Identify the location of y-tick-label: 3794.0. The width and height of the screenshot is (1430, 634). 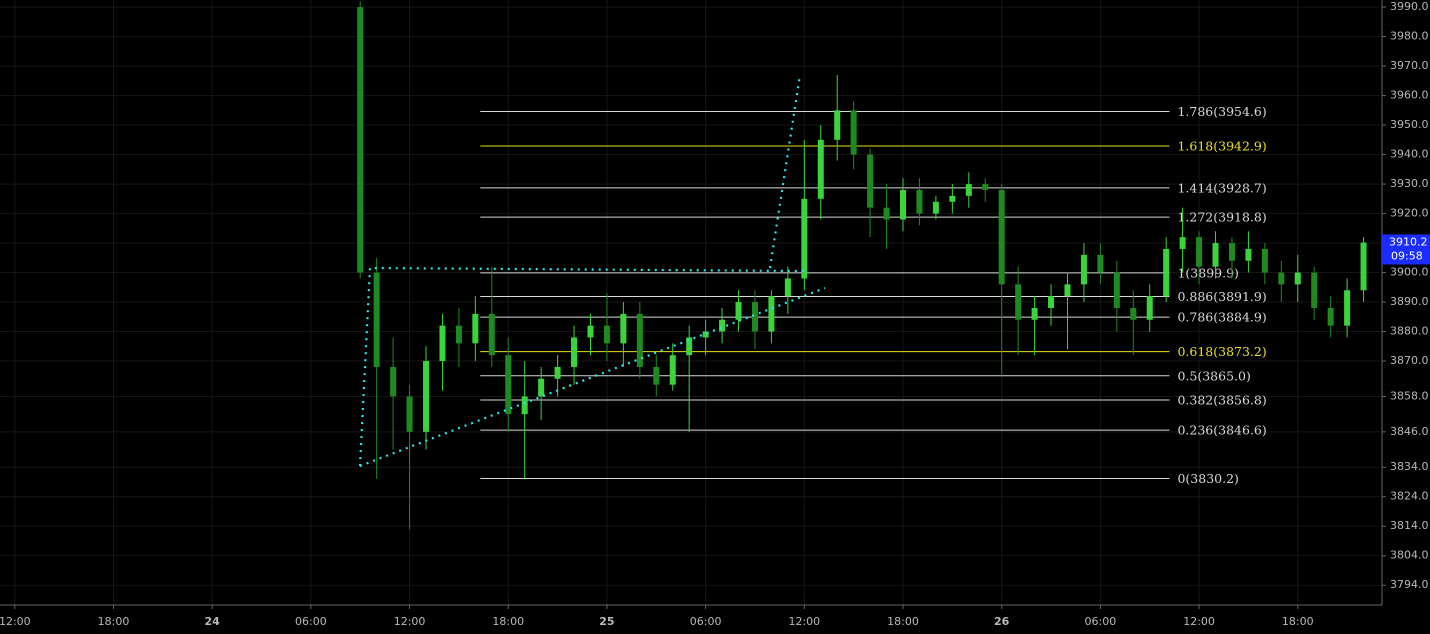
(1409, 584).